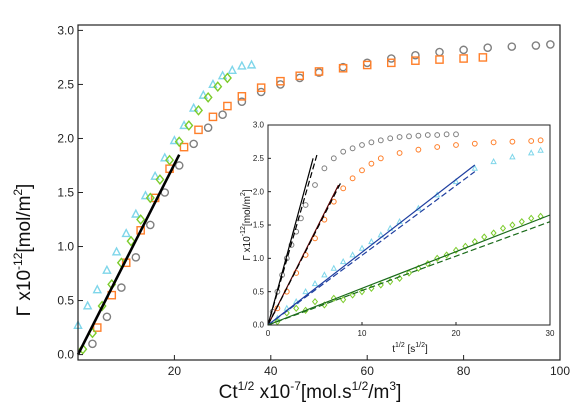 The height and width of the screenshot is (412, 583). Describe the element at coordinates (368, 371) in the screenshot. I see `main-x-tick-label: 60` at that location.